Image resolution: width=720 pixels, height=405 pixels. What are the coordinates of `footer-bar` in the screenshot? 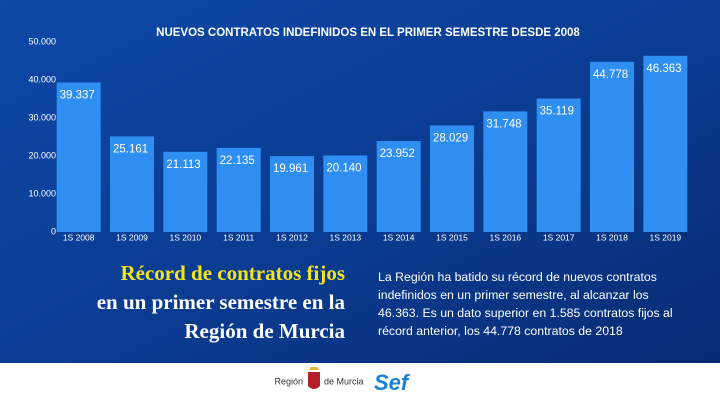 It's located at (360, 384).